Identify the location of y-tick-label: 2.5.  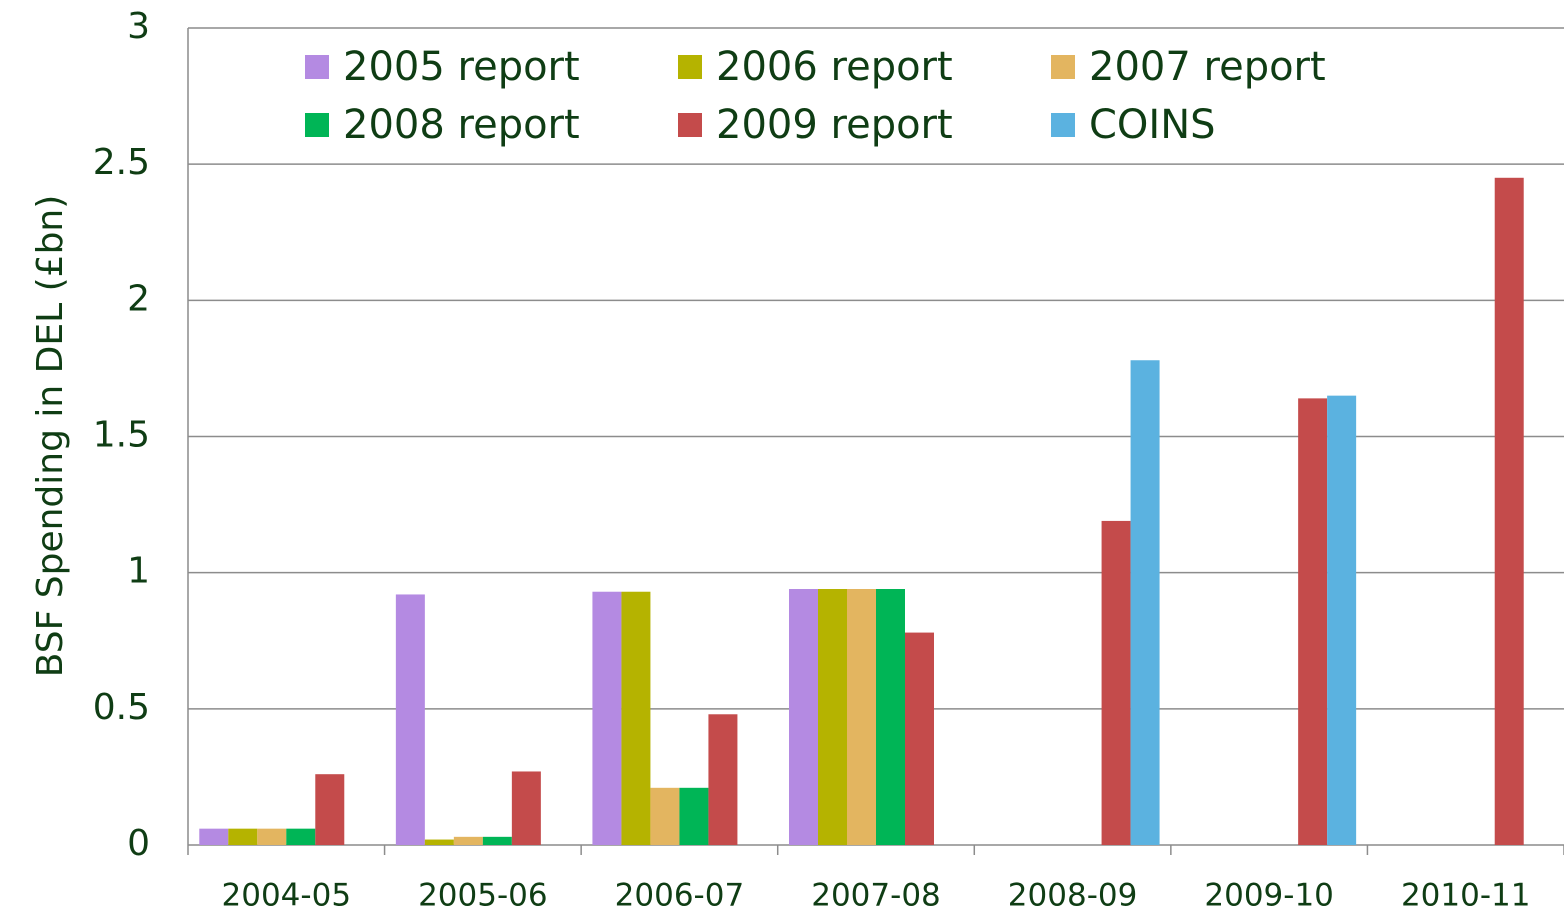
(121, 162).